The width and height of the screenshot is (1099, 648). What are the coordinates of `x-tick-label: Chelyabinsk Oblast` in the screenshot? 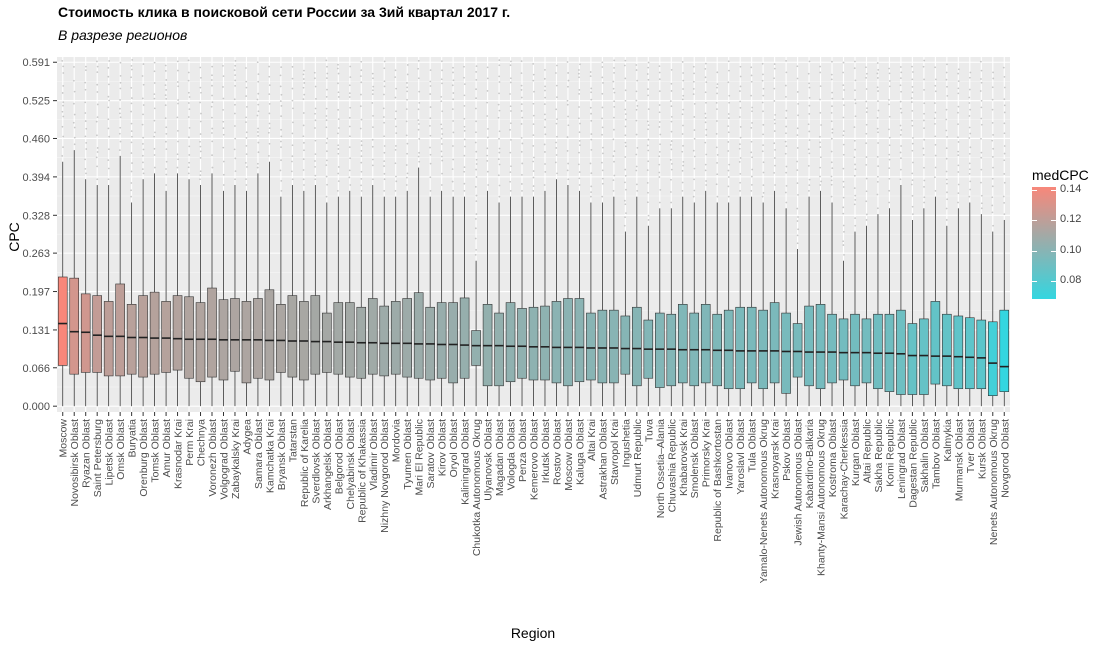 It's located at (351, 464).